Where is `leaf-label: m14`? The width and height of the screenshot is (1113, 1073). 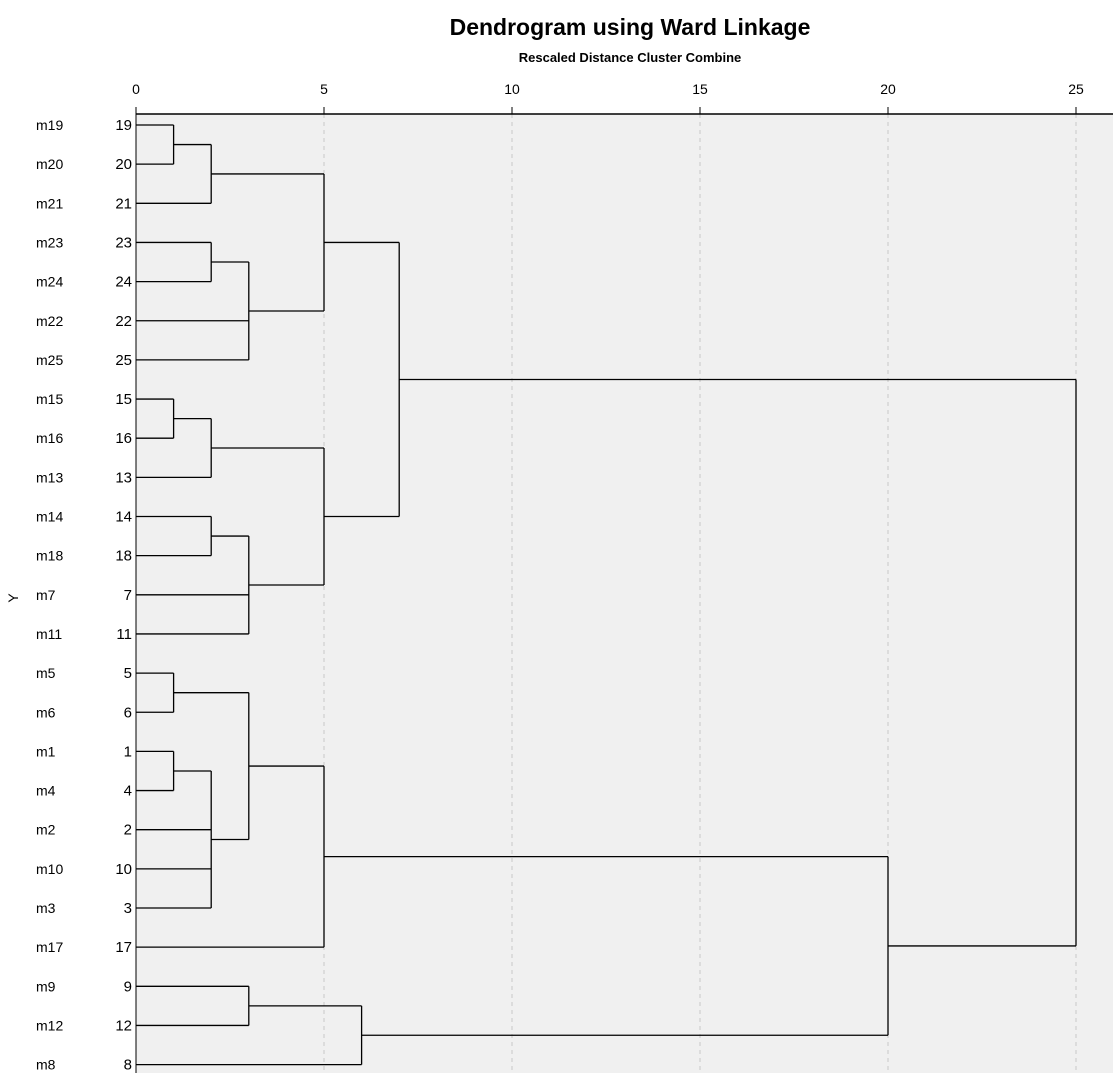 leaf-label: m14 is located at coordinates (49, 517).